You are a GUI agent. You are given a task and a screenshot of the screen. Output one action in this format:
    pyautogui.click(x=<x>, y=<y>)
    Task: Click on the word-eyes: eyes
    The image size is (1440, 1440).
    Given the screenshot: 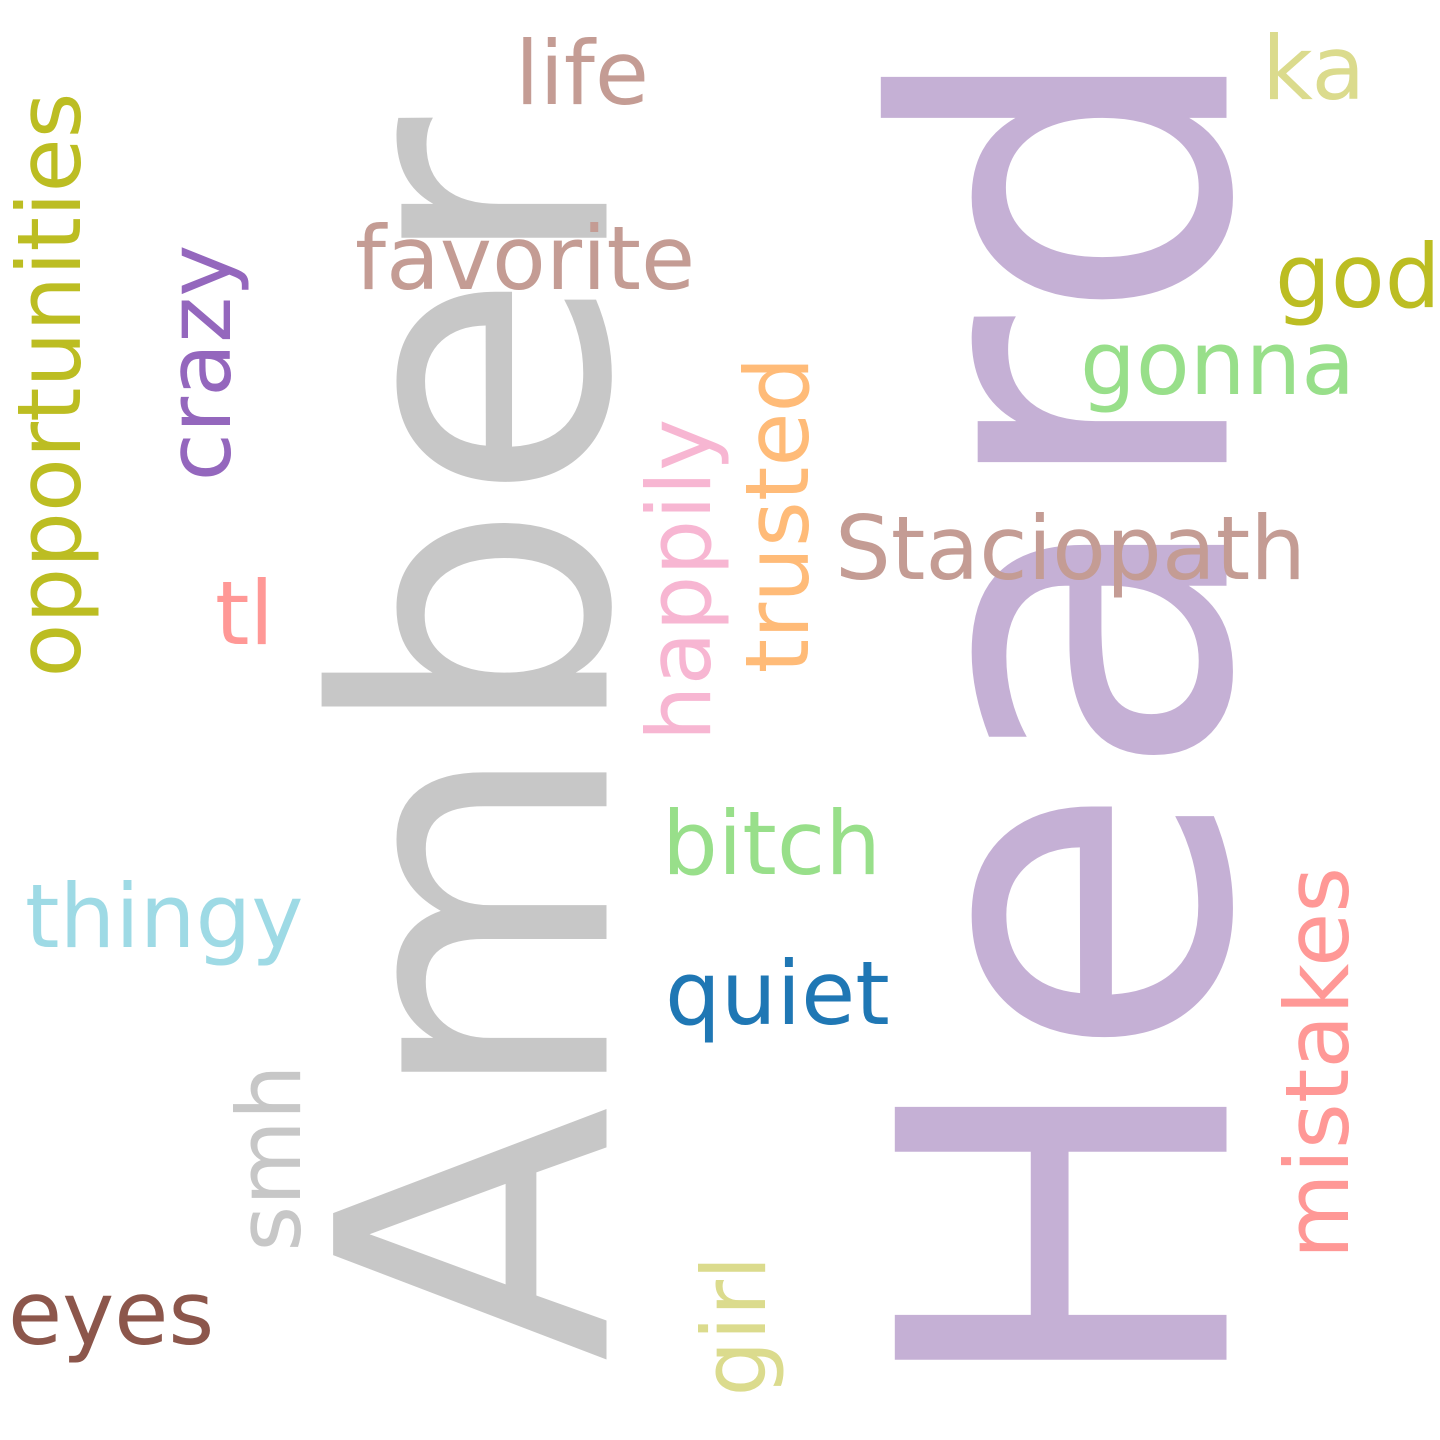 What is the action you would take?
    pyautogui.click(x=111, y=1313)
    